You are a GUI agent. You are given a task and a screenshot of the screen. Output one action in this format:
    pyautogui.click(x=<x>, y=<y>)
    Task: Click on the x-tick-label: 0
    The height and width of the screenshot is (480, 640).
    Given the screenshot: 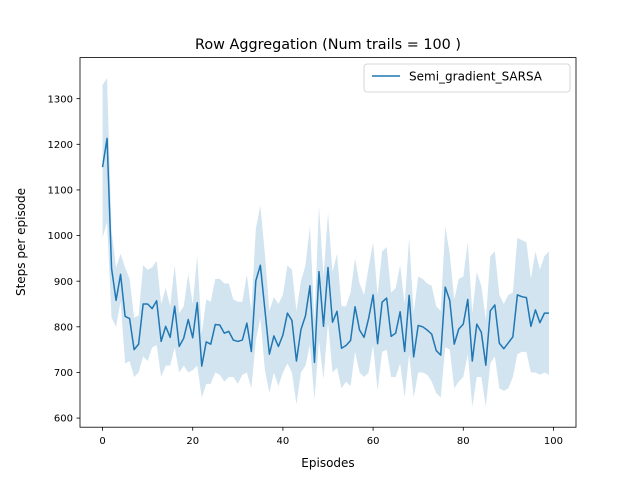 What is the action you would take?
    pyautogui.click(x=102, y=441)
    